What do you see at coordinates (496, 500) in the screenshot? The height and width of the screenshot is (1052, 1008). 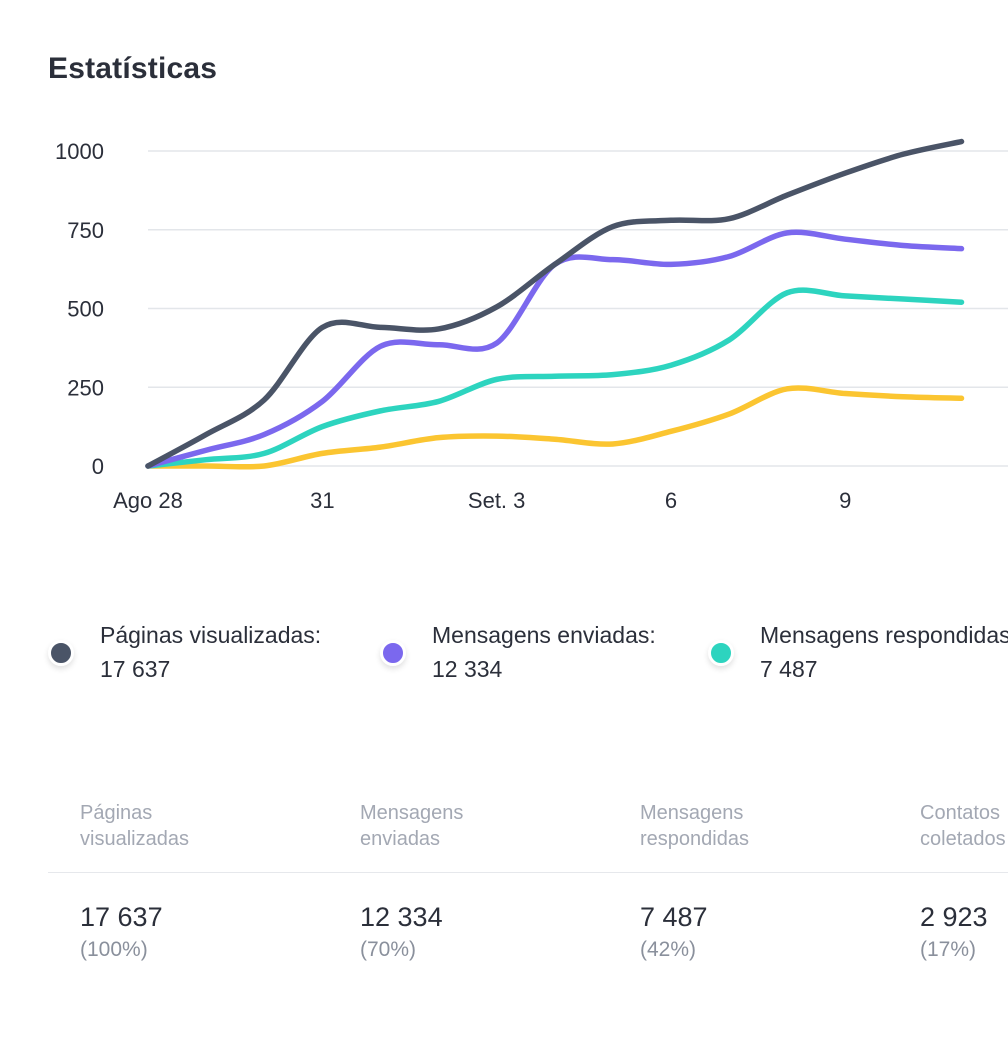 I see `x-tick-label: Set. 3` at bounding box center [496, 500].